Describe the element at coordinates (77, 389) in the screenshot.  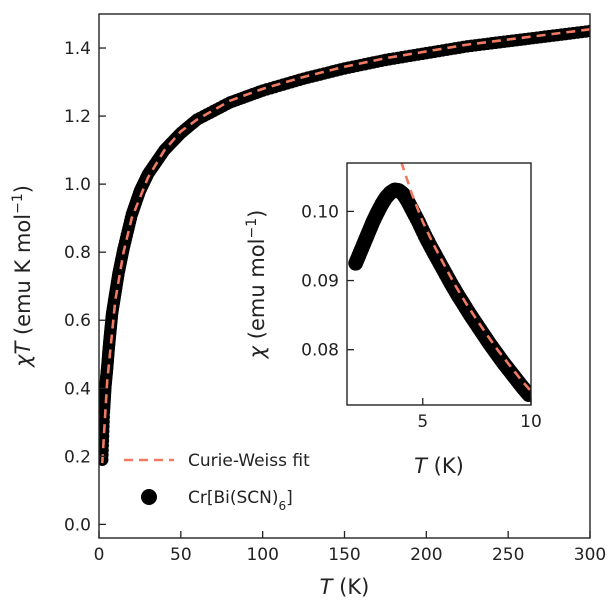
I see `main-y-tick-label: 0.4` at that location.